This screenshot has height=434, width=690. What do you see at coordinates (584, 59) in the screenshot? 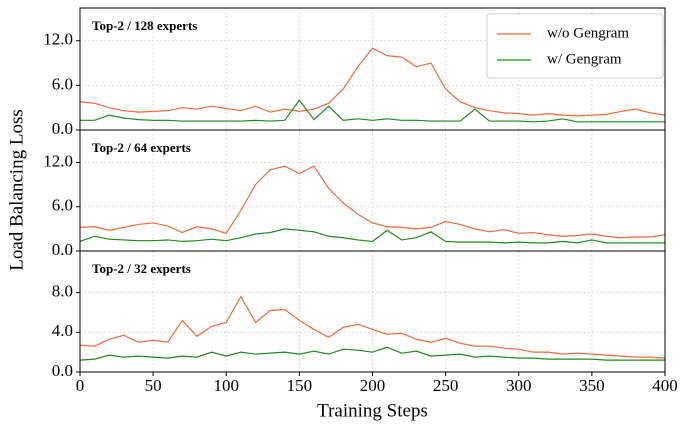
I see `legend-label: w/ Gengram` at bounding box center [584, 59].